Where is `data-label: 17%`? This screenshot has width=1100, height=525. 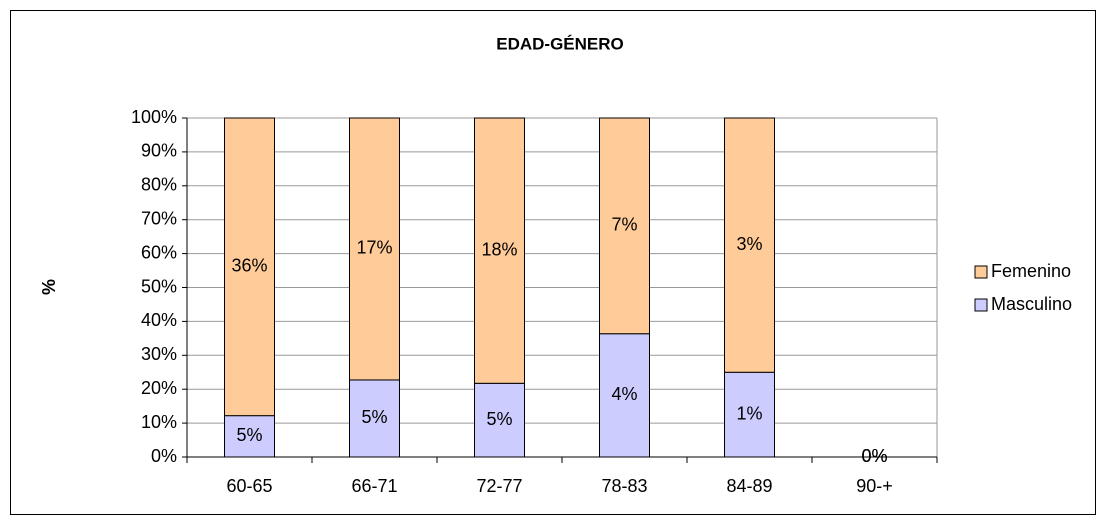 data-label: 17% is located at coordinates (374, 248).